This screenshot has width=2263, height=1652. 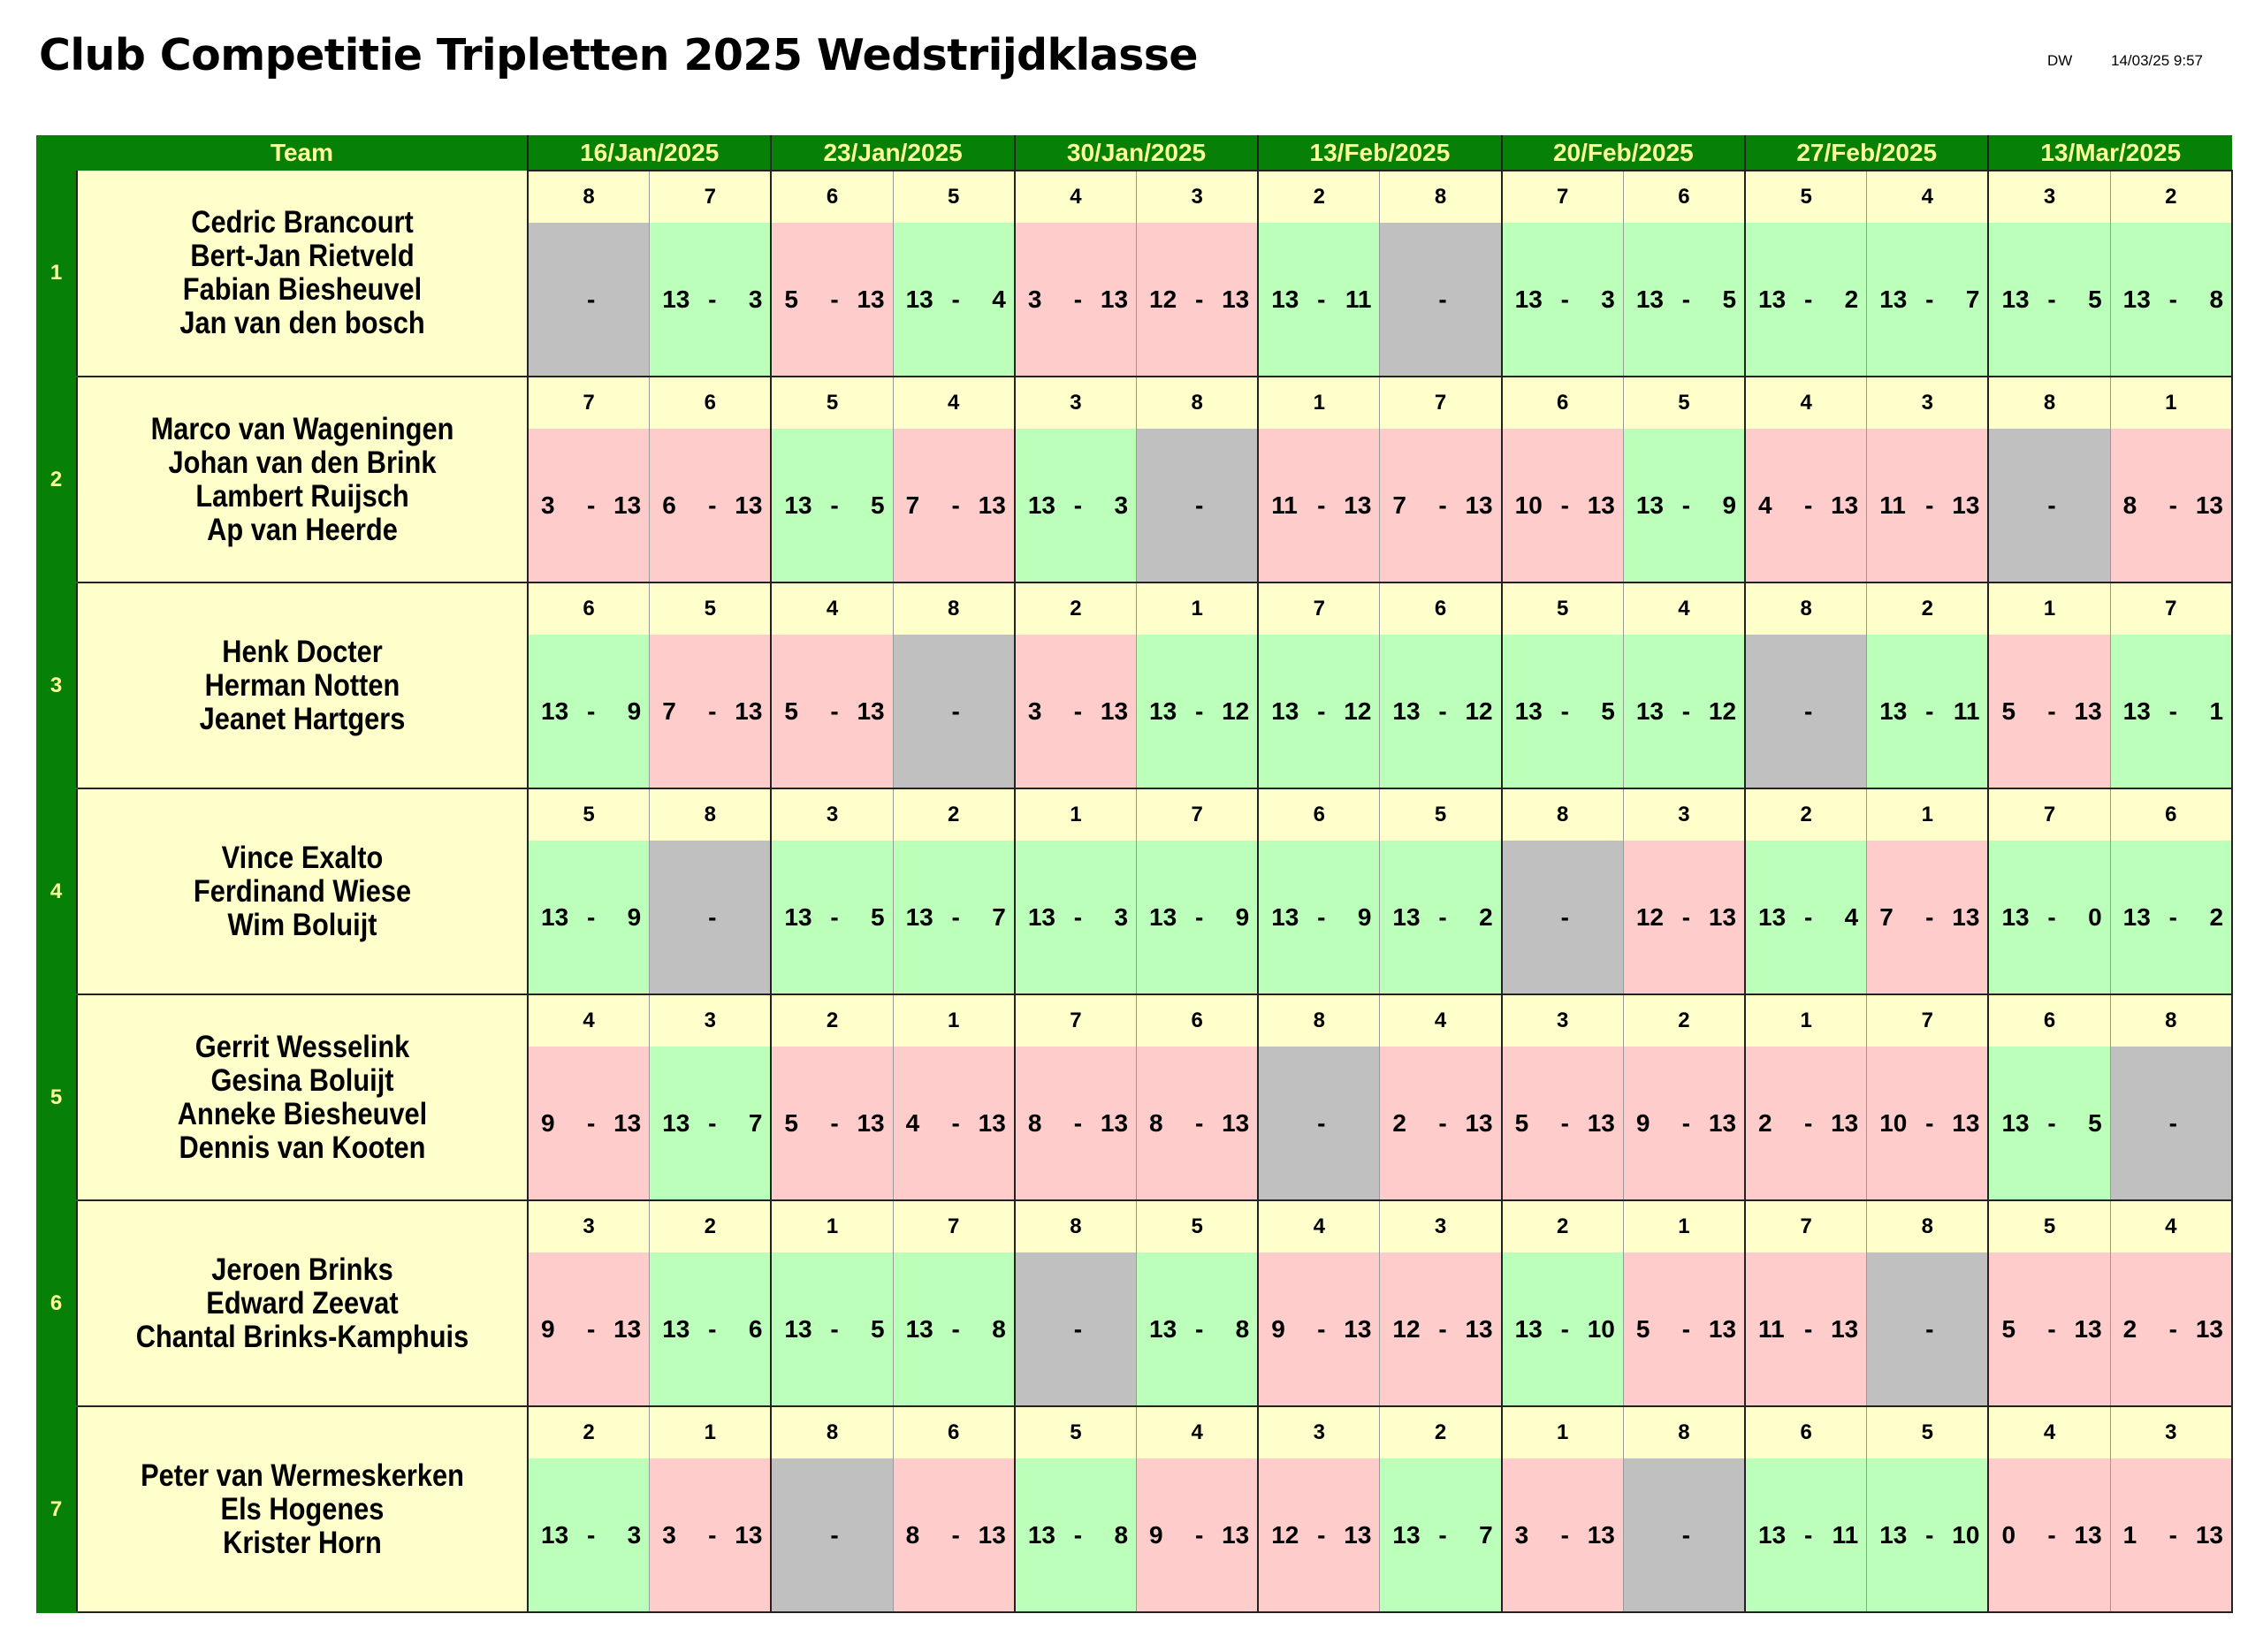 I want to click on own-score: 3, so click(x=1034, y=711).